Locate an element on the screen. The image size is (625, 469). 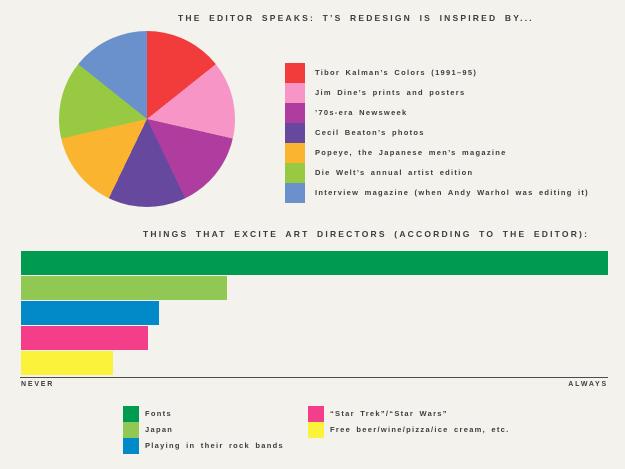
axis-label-never: NEVER is located at coordinates (38, 384).